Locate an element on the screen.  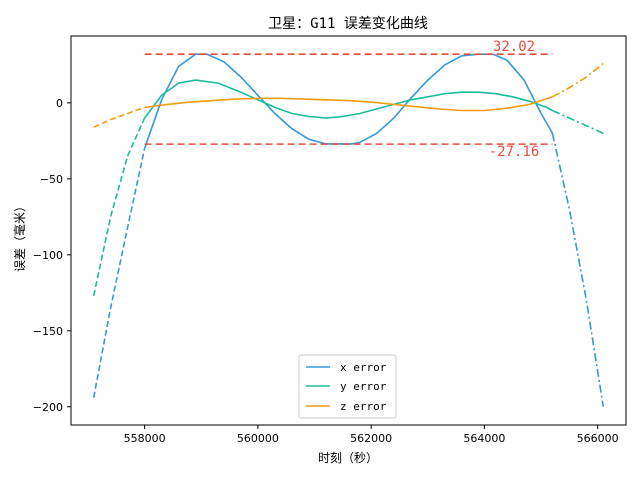
x-tick-label: 560000 is located at coordinates (258, 438).